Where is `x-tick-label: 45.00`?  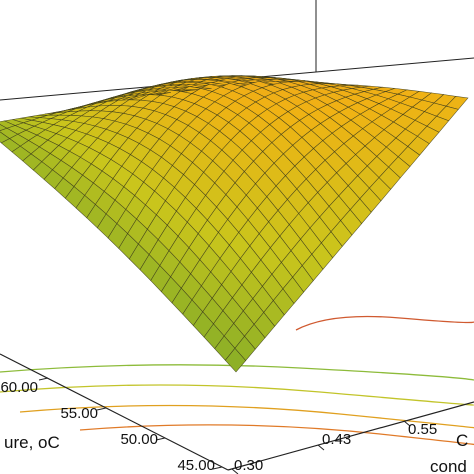
x-tick-label: 45.00 is located at coordinates (196, 465).